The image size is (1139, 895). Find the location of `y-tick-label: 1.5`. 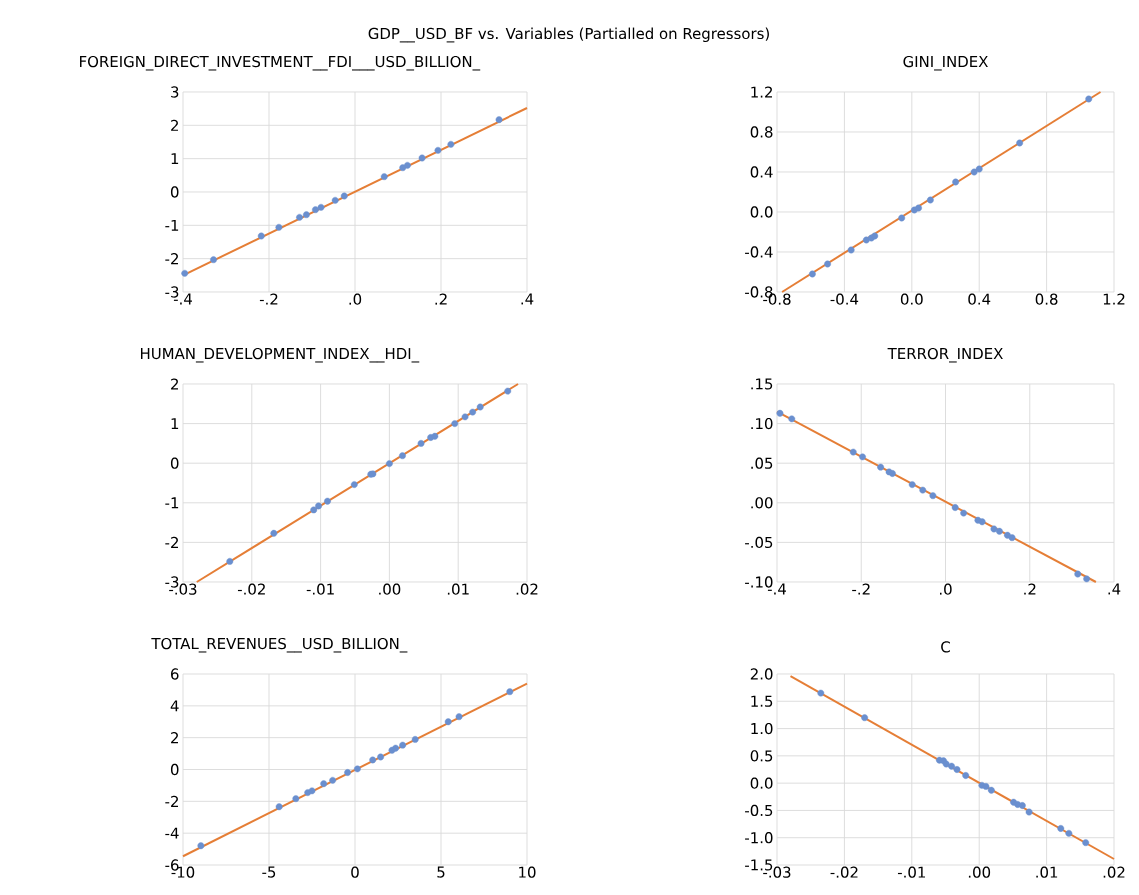

y-tick-label: 1.5 is located at coordinates (762, 701).